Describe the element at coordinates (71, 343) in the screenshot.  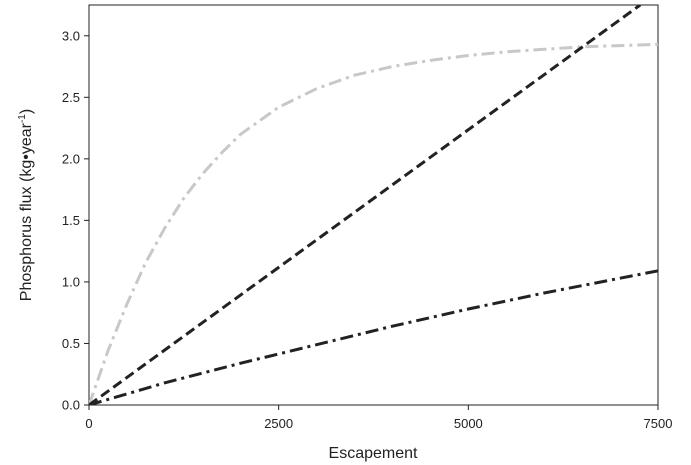
I see `y-tick-label: 0.5` at that location.